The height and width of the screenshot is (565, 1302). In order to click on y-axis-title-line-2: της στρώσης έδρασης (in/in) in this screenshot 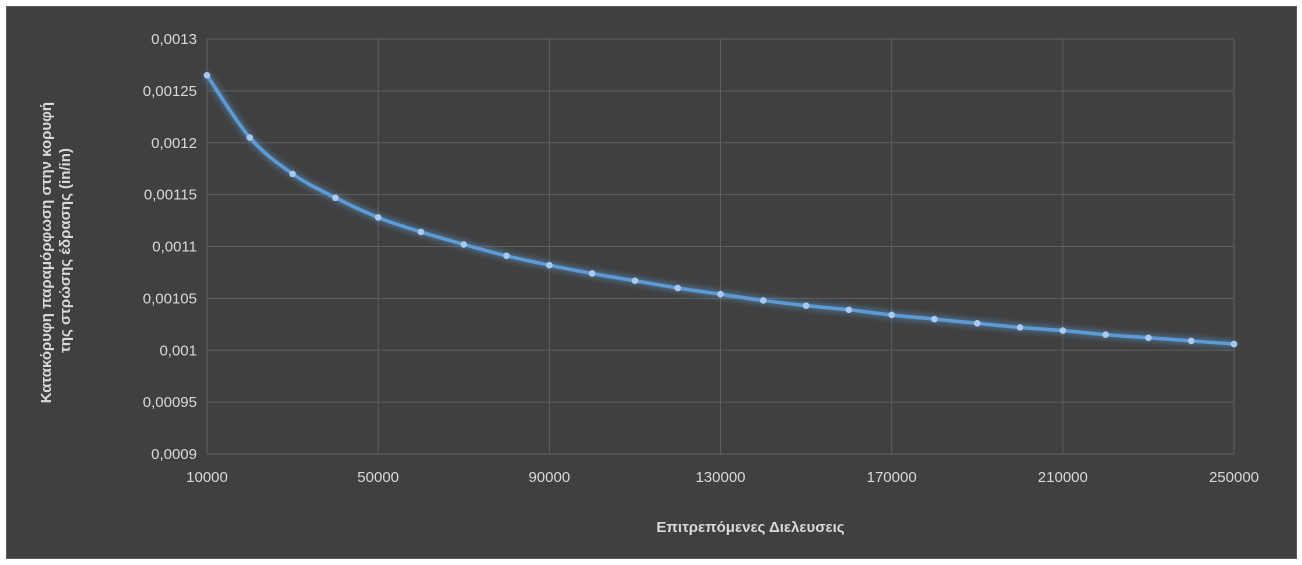, I will do `click(65, 250)`.